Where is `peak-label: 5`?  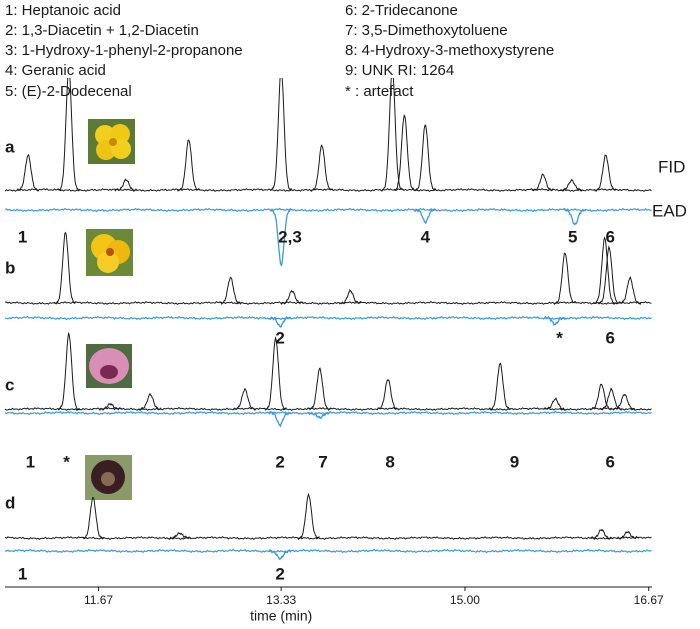
peak-label: 5 is located at coordinates (572, 236).